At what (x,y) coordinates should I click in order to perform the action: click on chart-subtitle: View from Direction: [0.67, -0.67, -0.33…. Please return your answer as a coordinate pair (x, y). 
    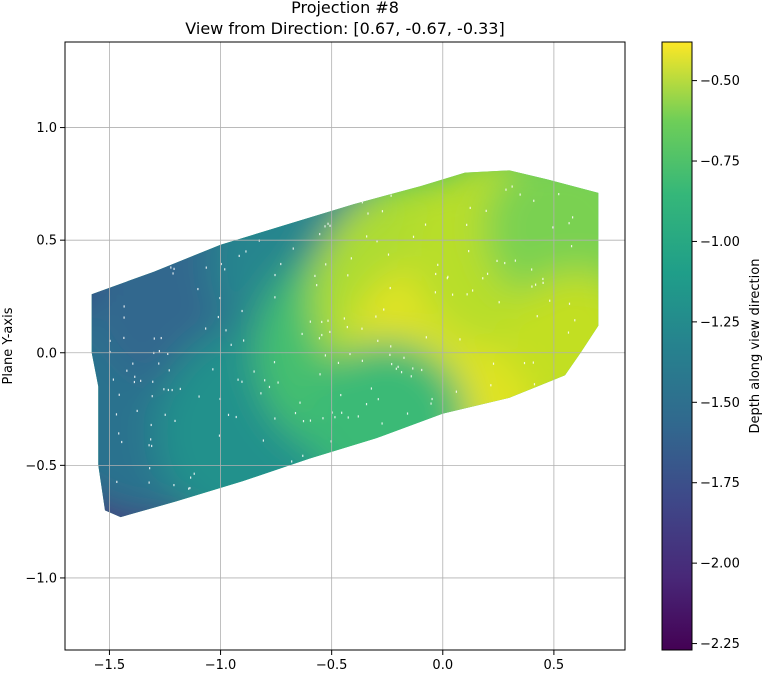
    Looking at the image, I should click on (344, 28).